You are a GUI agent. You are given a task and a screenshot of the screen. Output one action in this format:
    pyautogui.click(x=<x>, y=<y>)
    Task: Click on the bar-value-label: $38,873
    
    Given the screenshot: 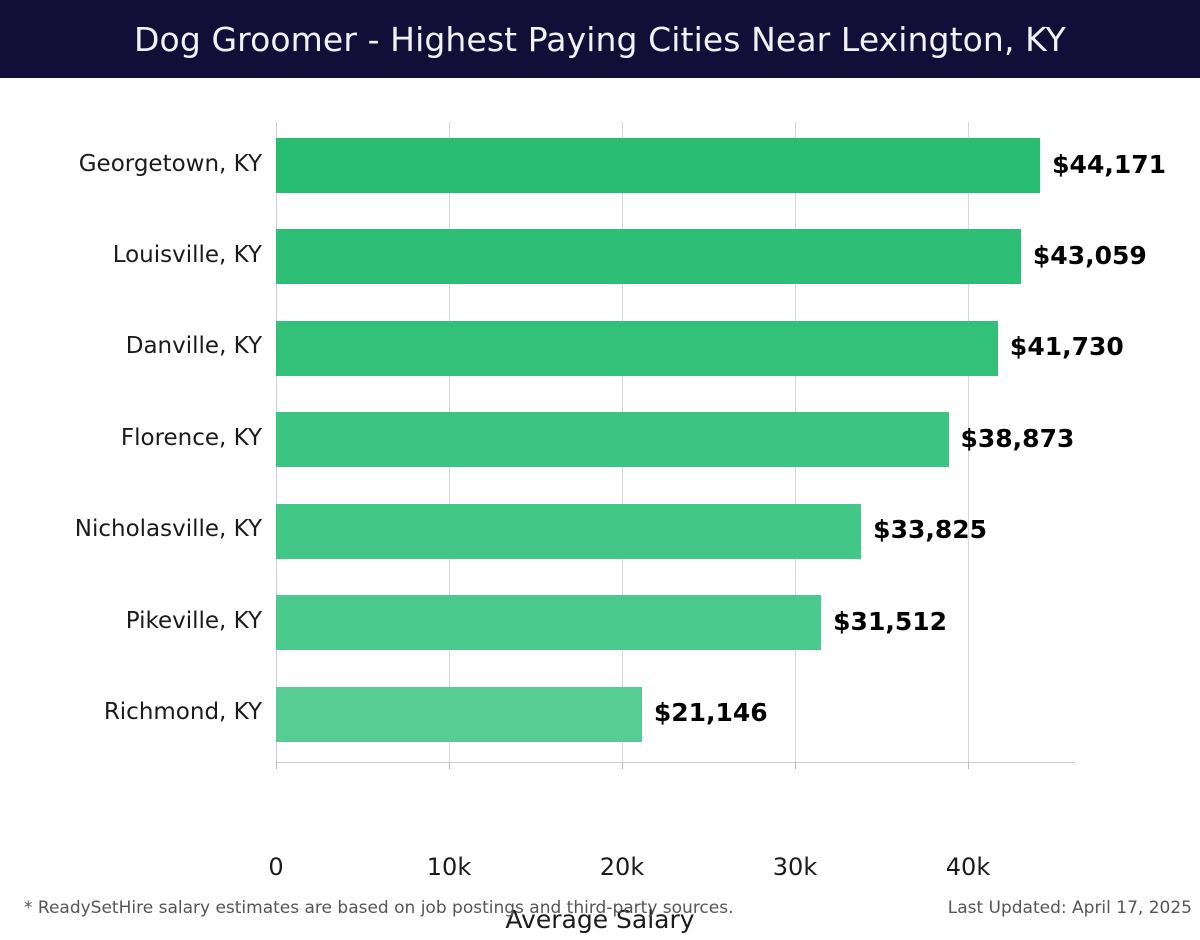 What is the action you would take?
    pyautogui.click(x=1017, y=438)
    